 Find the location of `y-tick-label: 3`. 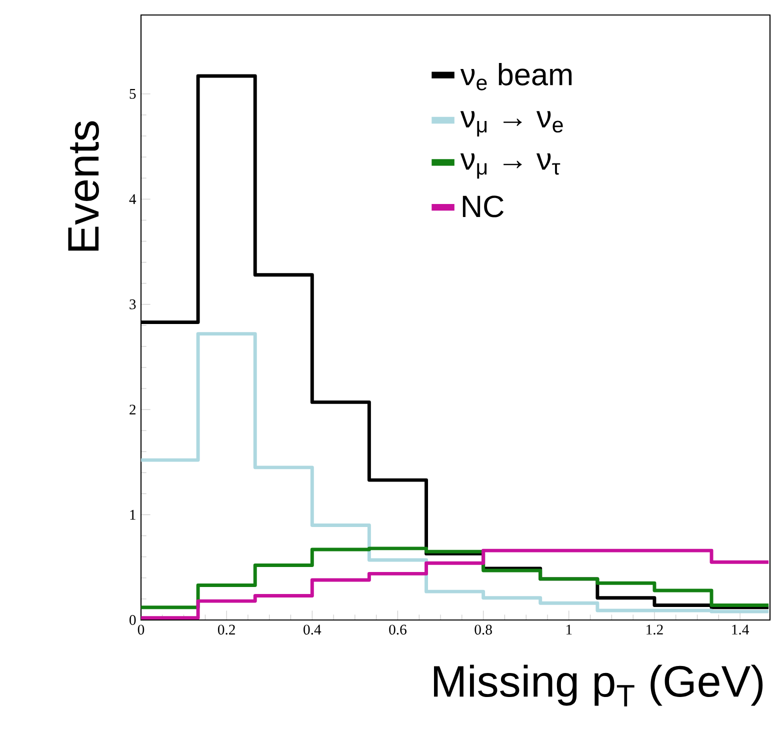

y-tick-label: 3 is located at coordinates (133, 304).